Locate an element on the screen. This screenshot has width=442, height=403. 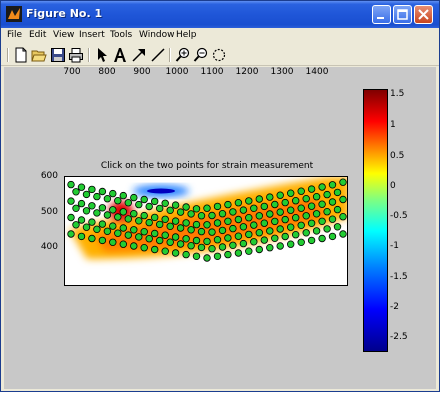
rotate-icon is located at coordinates (219, 55).